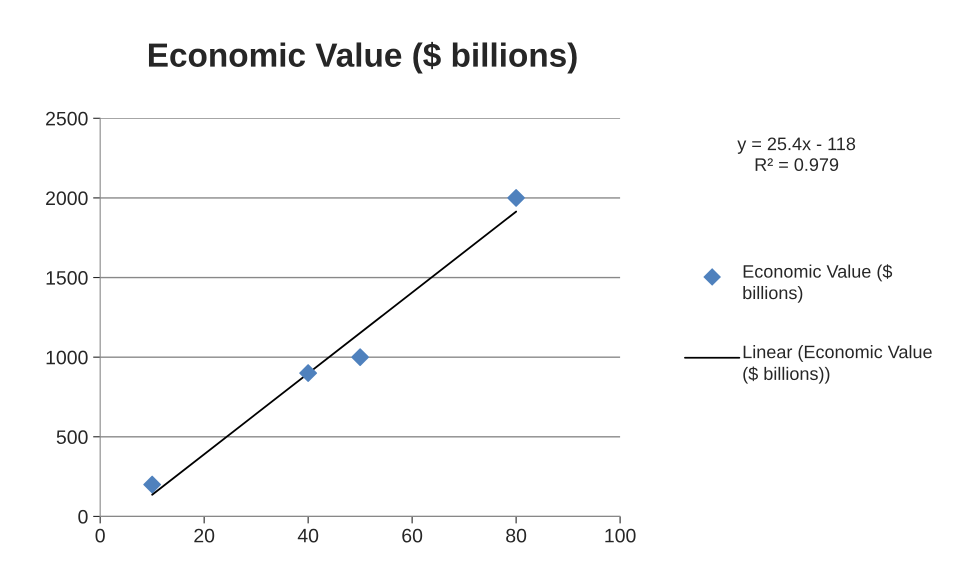 This screenshot has height=577, width=954. I want to click on y-tick-label: 2000, so click(67, 198).